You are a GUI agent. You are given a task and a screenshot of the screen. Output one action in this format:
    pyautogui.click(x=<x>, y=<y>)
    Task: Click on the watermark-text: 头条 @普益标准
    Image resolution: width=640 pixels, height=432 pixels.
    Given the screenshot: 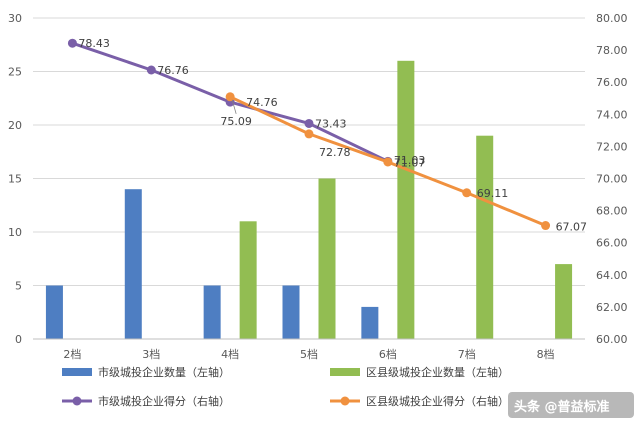 What is the action you would take?
    pyautogui.click(x=562, y=407)
    